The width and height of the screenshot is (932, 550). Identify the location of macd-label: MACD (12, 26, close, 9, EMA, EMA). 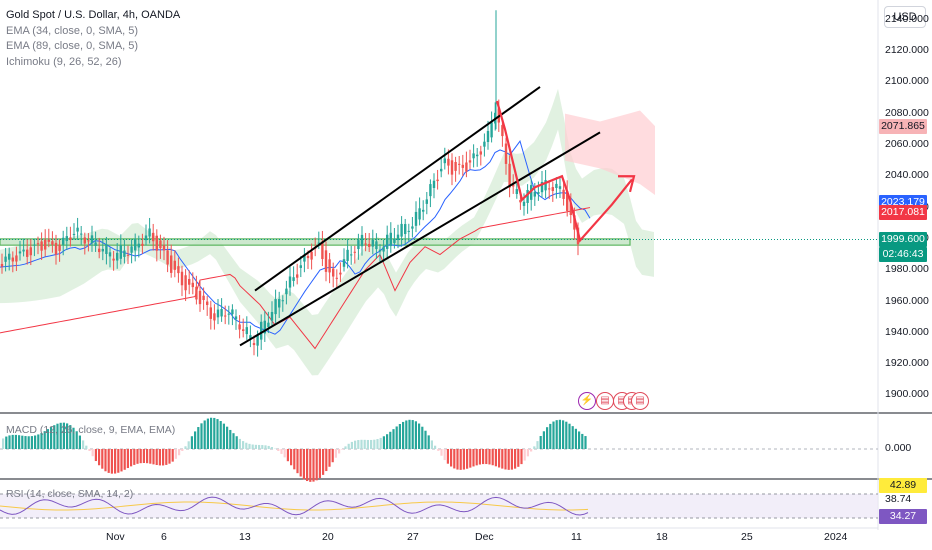
(91, 430).